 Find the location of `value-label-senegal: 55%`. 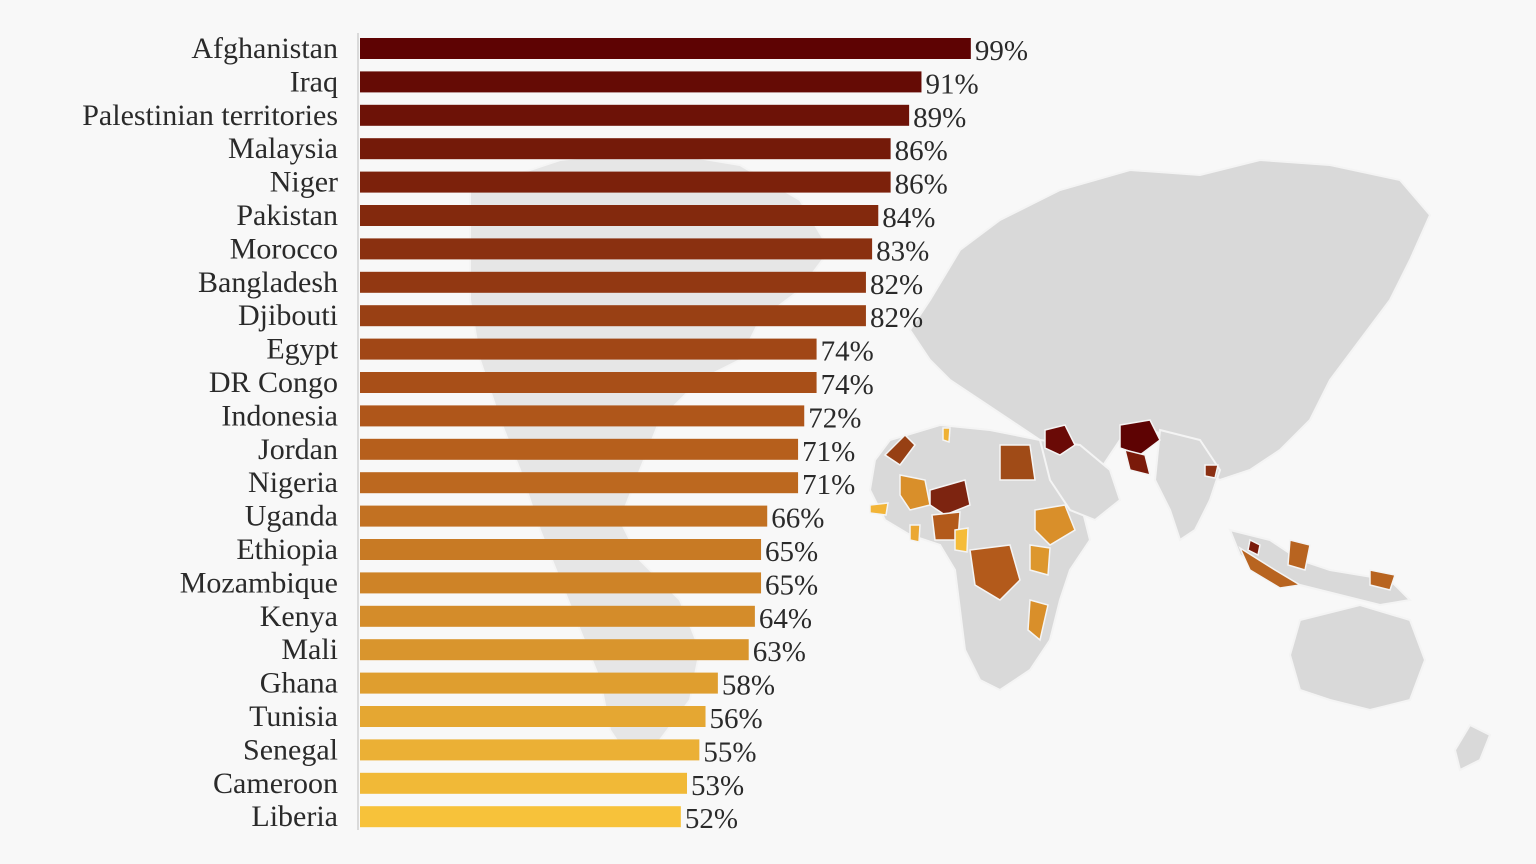

value-label-senegal: 55% is located at coordinates (729, 752).